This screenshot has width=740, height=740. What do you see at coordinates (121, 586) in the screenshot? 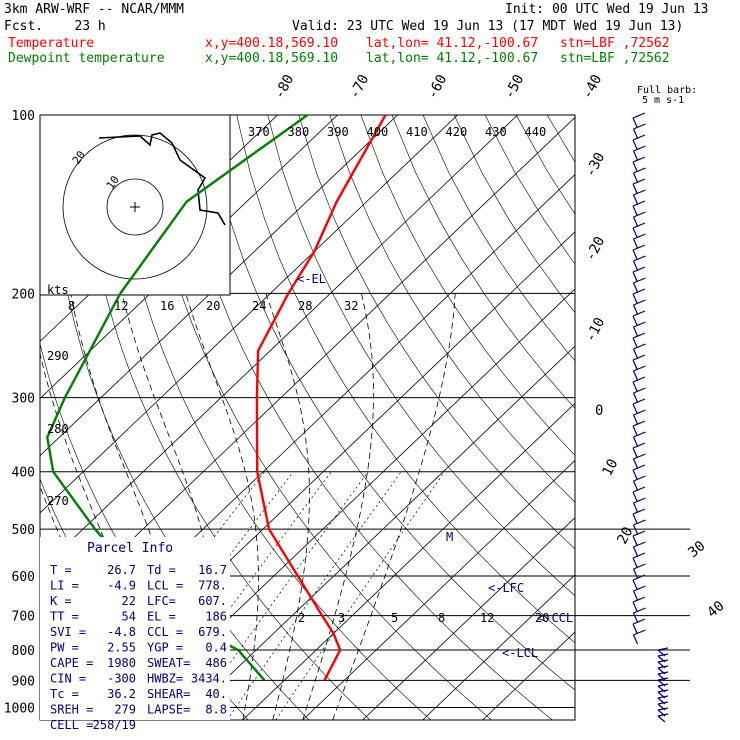
I see `parcel-value: -4.9` at bounding box center [121, 586].